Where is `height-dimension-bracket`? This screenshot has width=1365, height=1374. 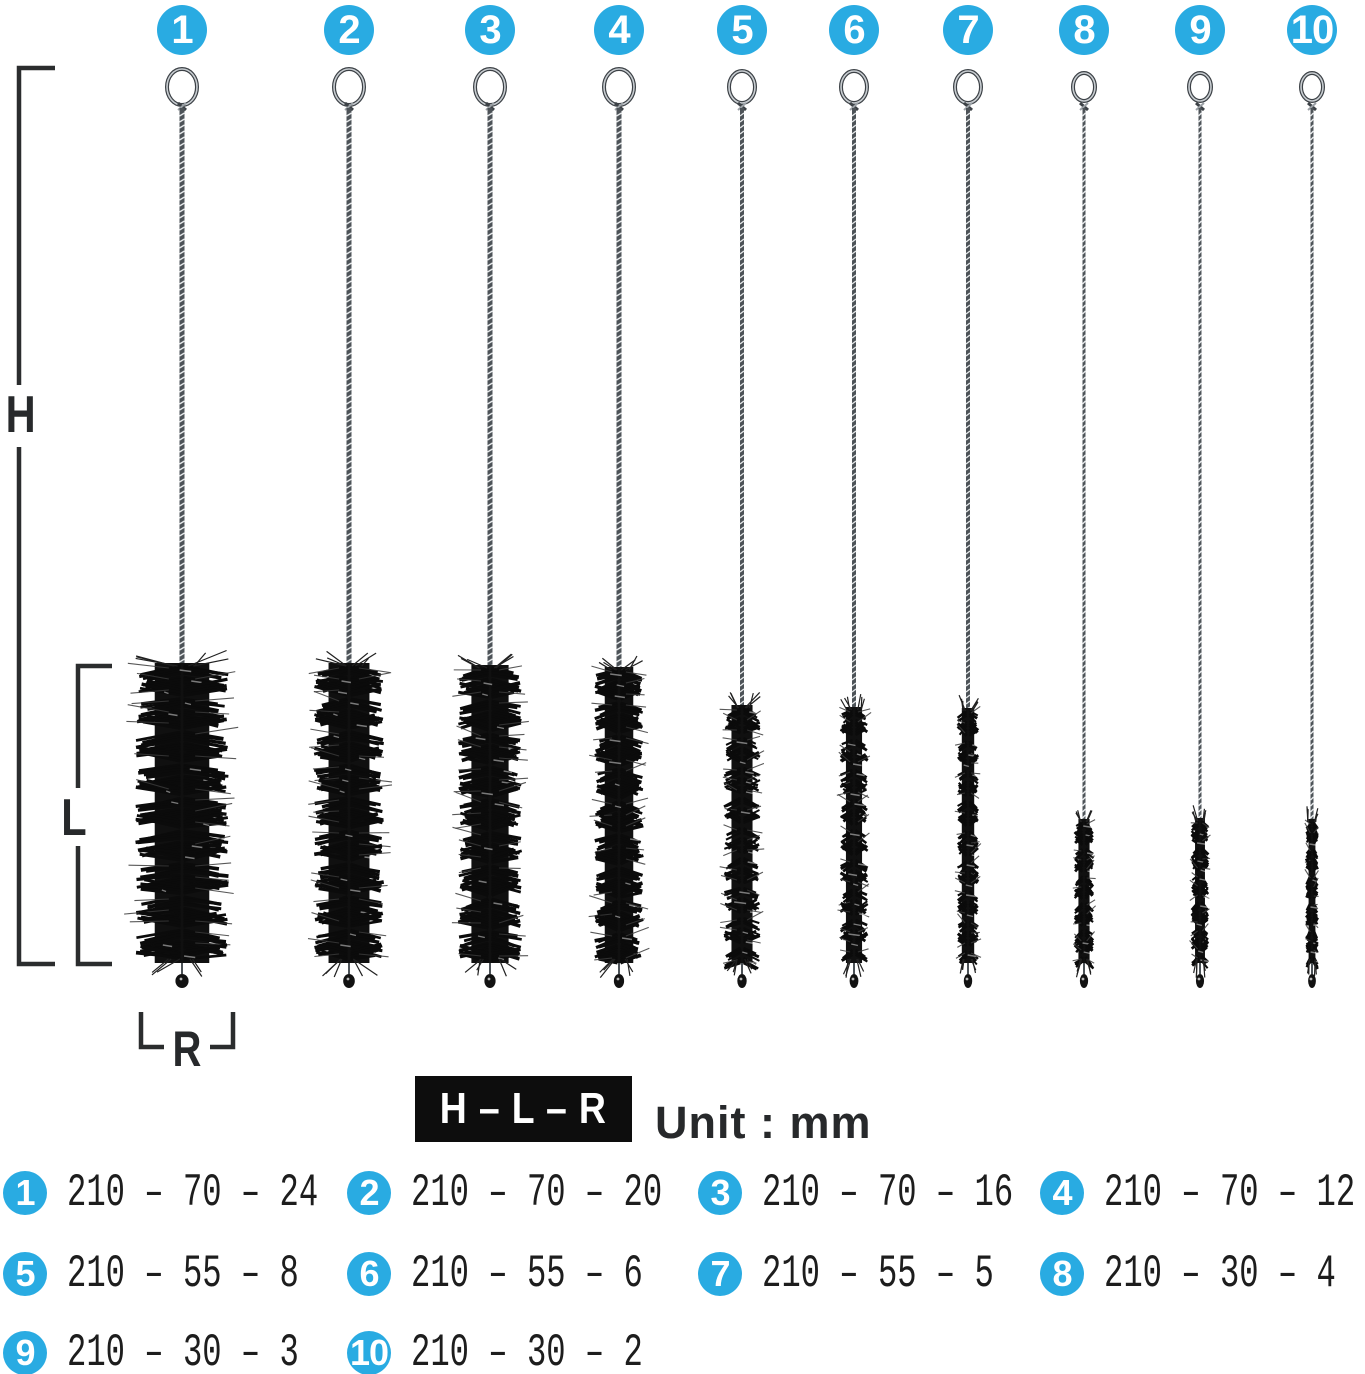
height-dimension-bracket is located at coordinates (35, 516).